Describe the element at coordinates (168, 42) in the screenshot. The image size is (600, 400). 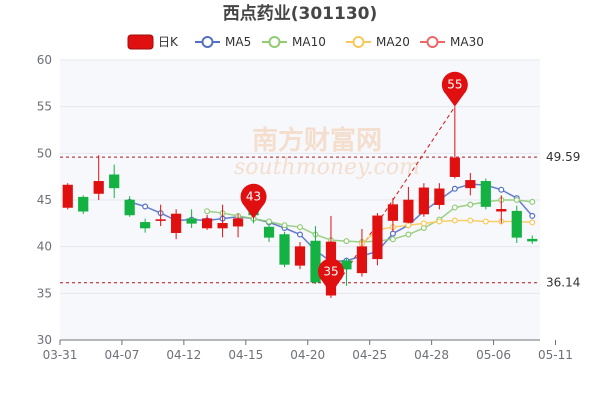
I see `legend-label: 日K` at that location.